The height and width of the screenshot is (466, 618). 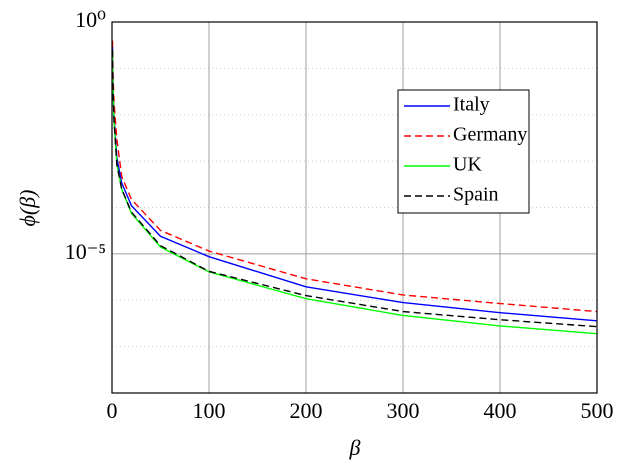 I want to click on legend: Italy Germany UK Spain, so click(x=463, y=151).